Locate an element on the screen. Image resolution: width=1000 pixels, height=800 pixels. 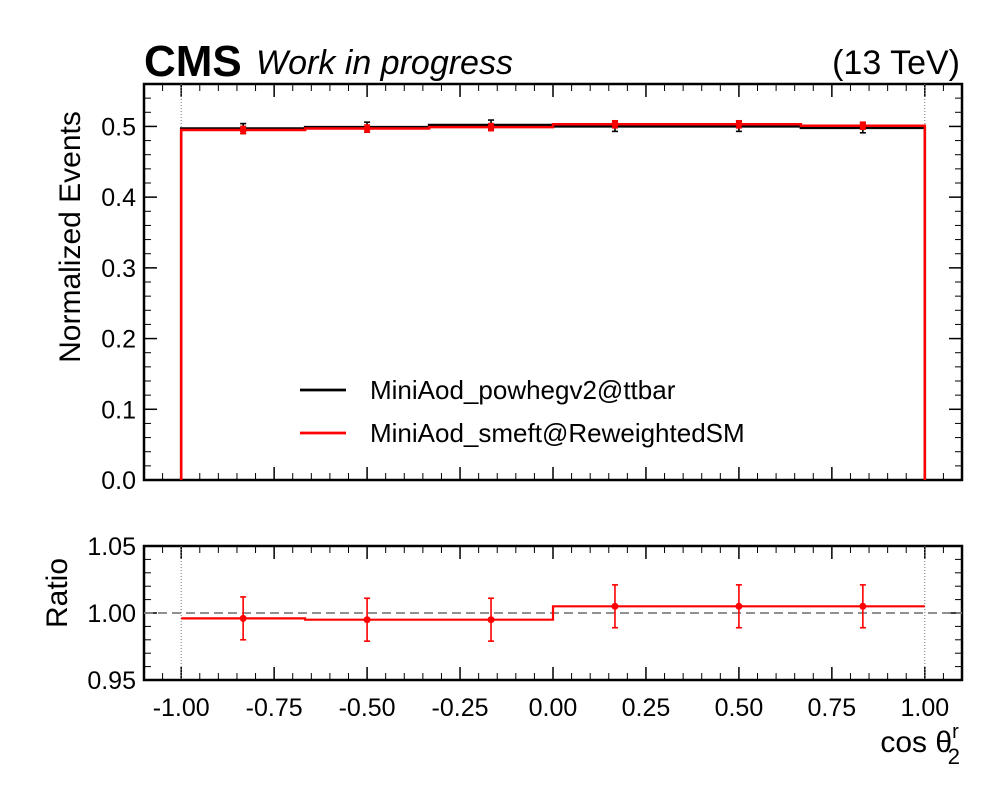
x-tick-label: 0.75 is located at coordinates (832, 708).